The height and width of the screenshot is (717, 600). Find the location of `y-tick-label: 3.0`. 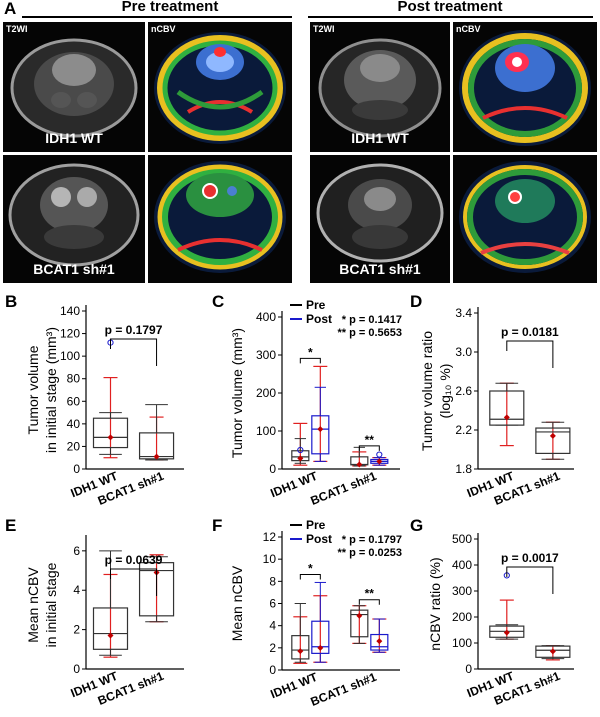

y-tick-label: 3.0 is located at coordinates (463, 352).